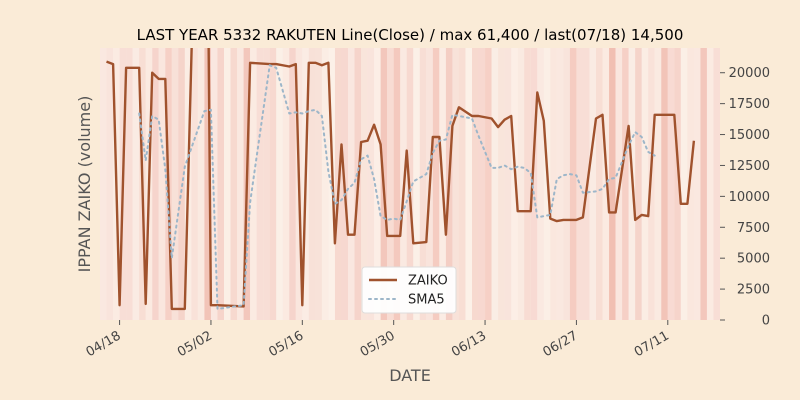 The height and width of the screenshot is (400, 800). What do you see at coordinates (749, 73) in the screenshot?
I see `y-tick-label: 20000` at bounding box center [749, 73].